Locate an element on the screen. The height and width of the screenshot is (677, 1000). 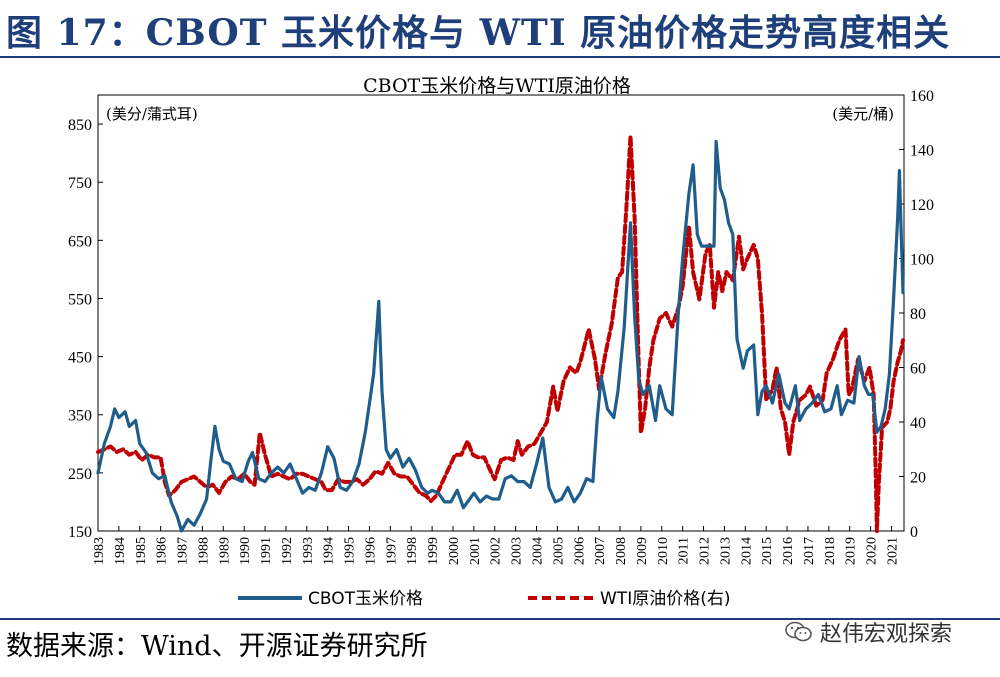
right-tick-label: 20 is located at coordinates (918, 478).